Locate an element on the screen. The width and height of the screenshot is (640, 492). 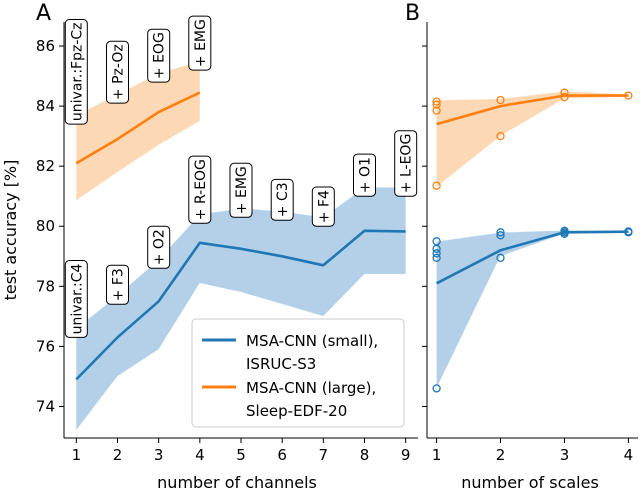
annotation-large-2: + Pz-Oz is located at coordinates (119, 72).